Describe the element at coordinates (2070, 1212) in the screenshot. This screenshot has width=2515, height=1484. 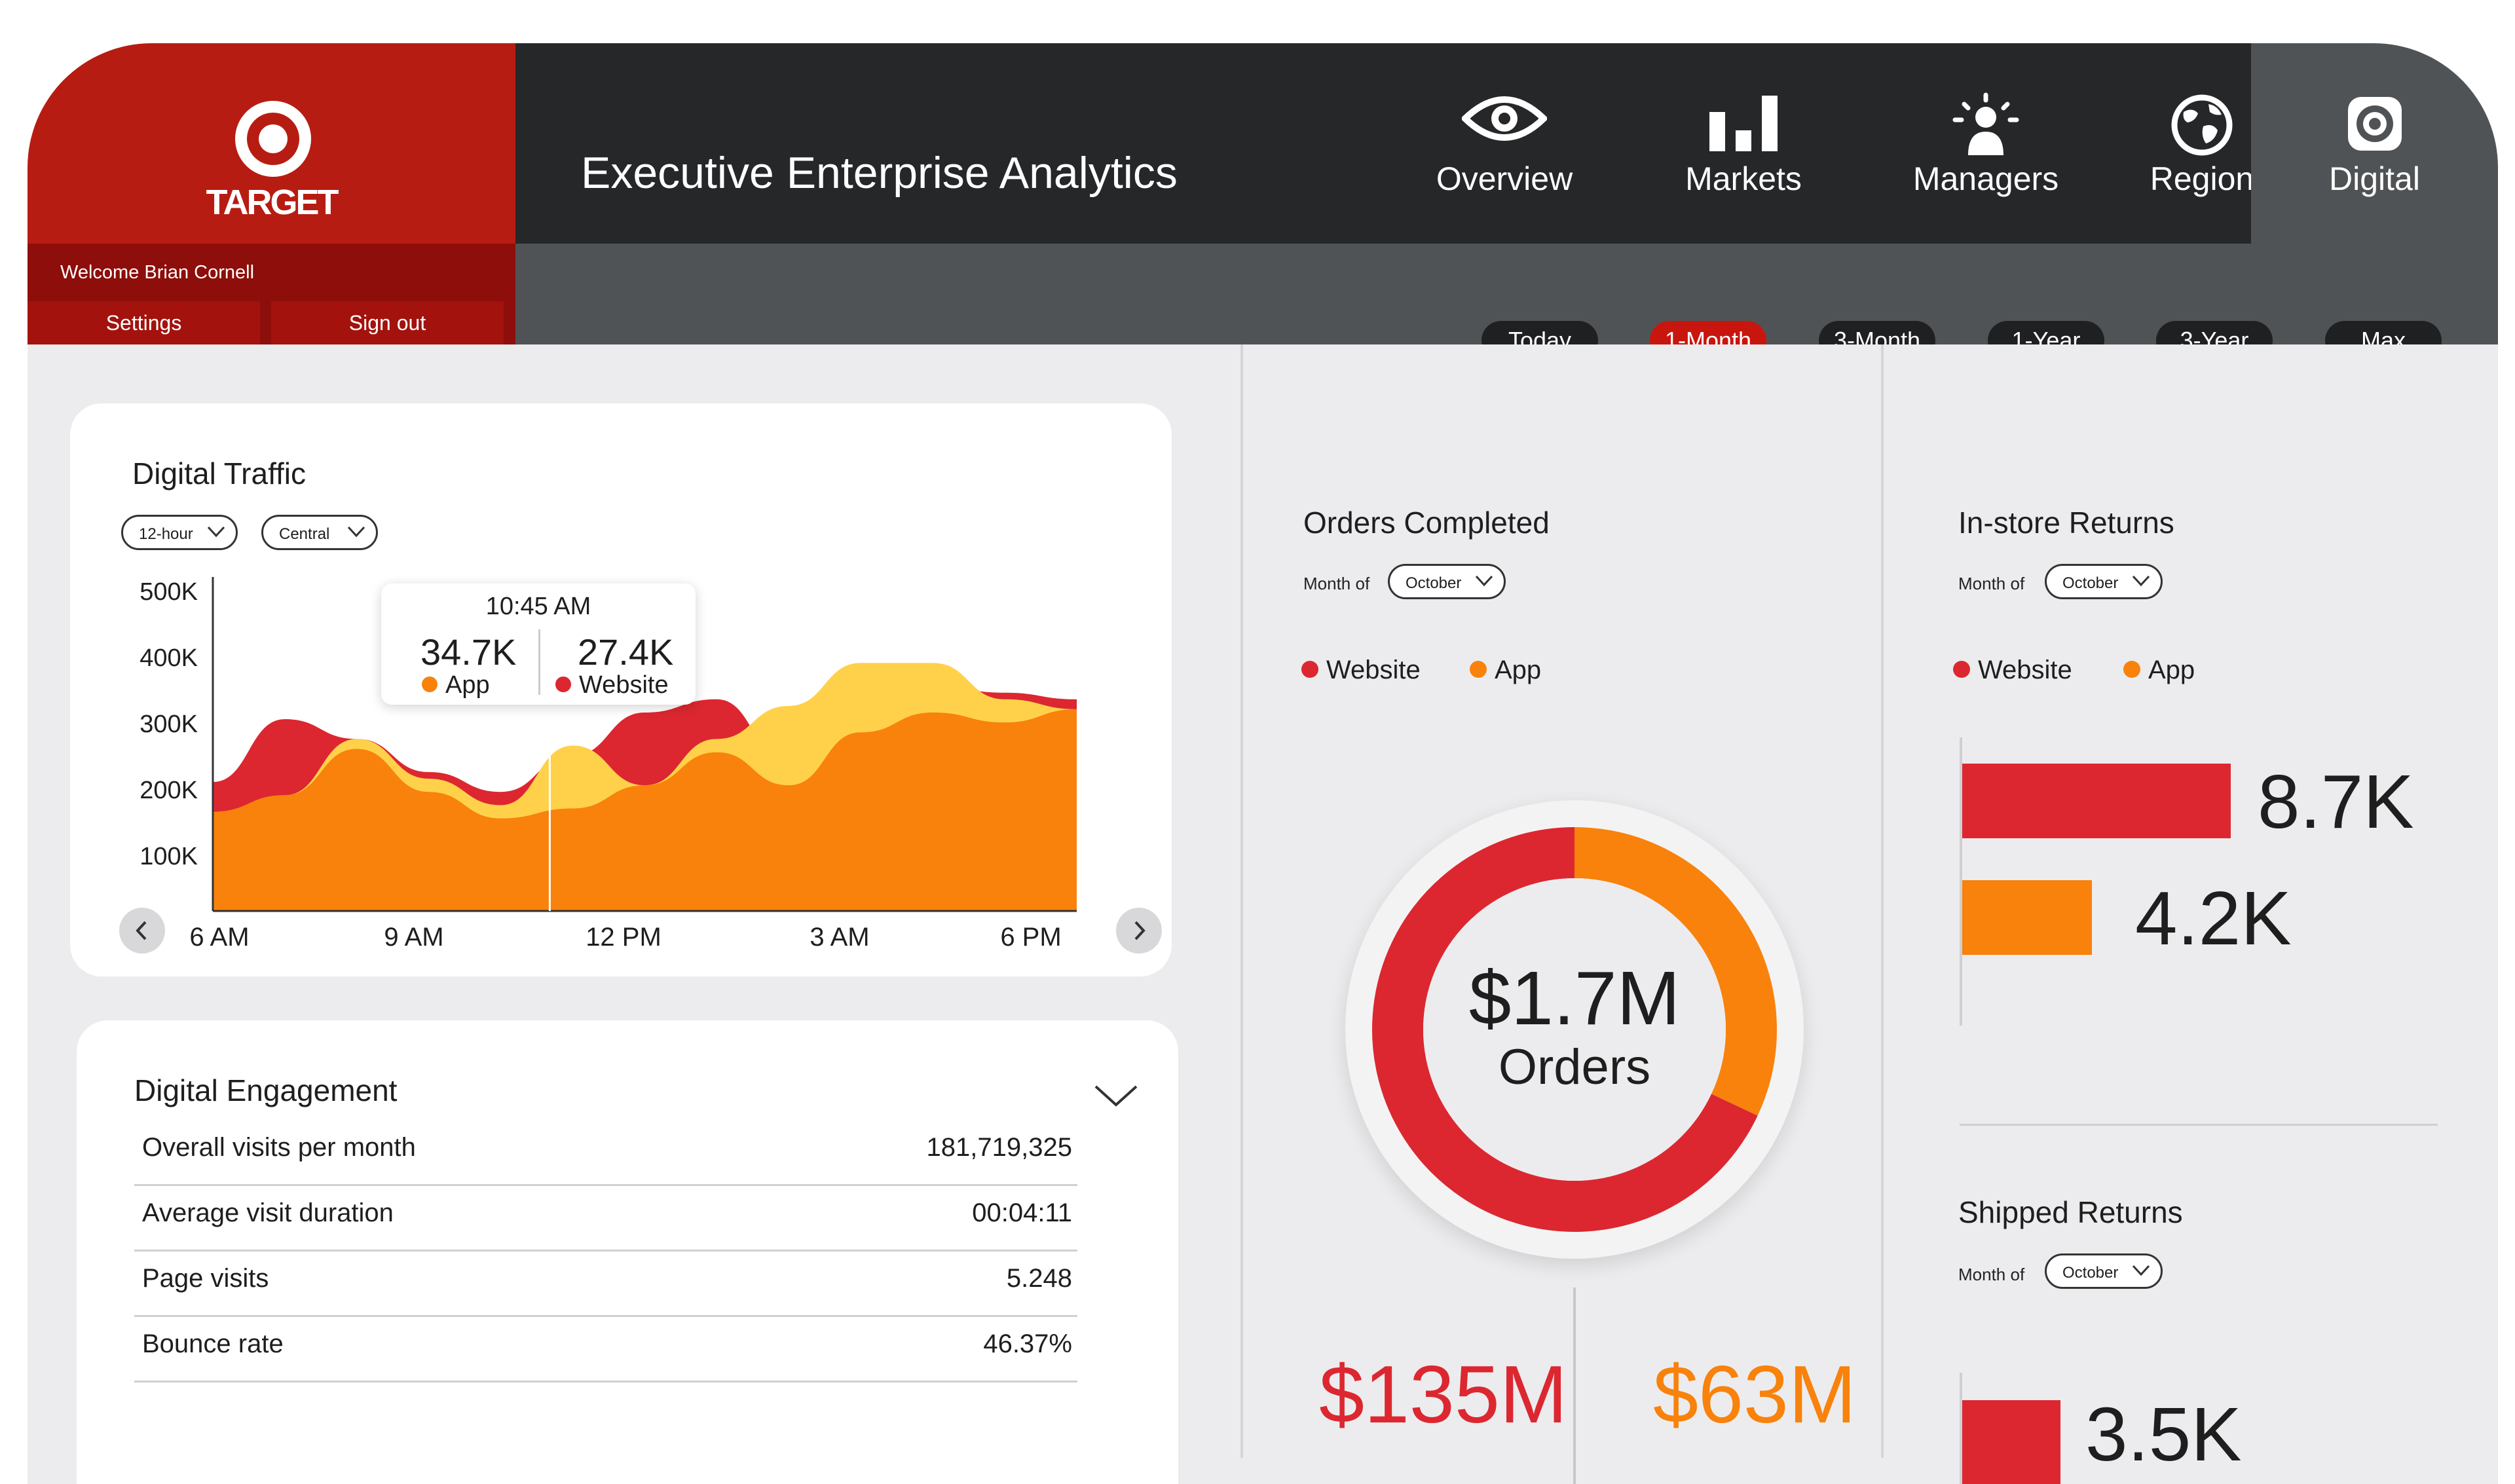
I see `shipped-returns-title: Shipped Returns` at that location.